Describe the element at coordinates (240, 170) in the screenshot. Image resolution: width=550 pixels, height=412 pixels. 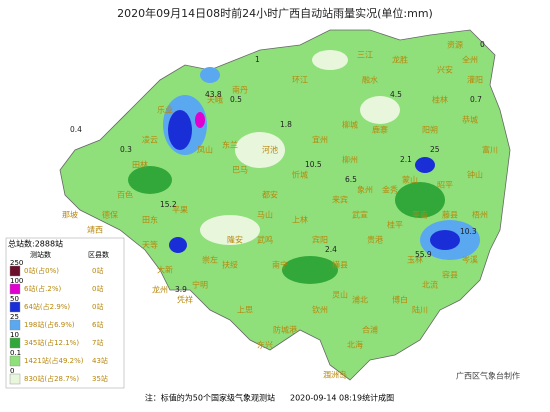
I see `city-label: 巴马` at that location.